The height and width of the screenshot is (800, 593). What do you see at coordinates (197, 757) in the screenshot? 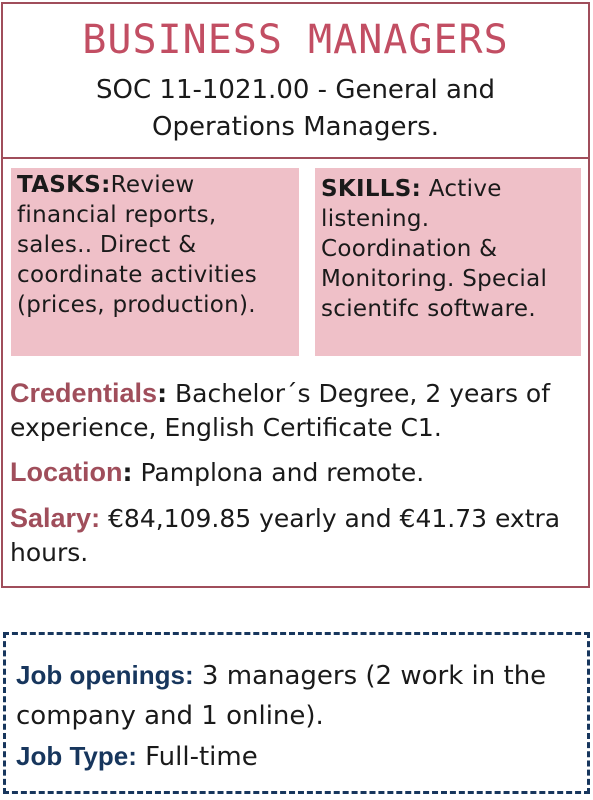
I see `job-type-text: Full-time` at bounding box center [197, 757].